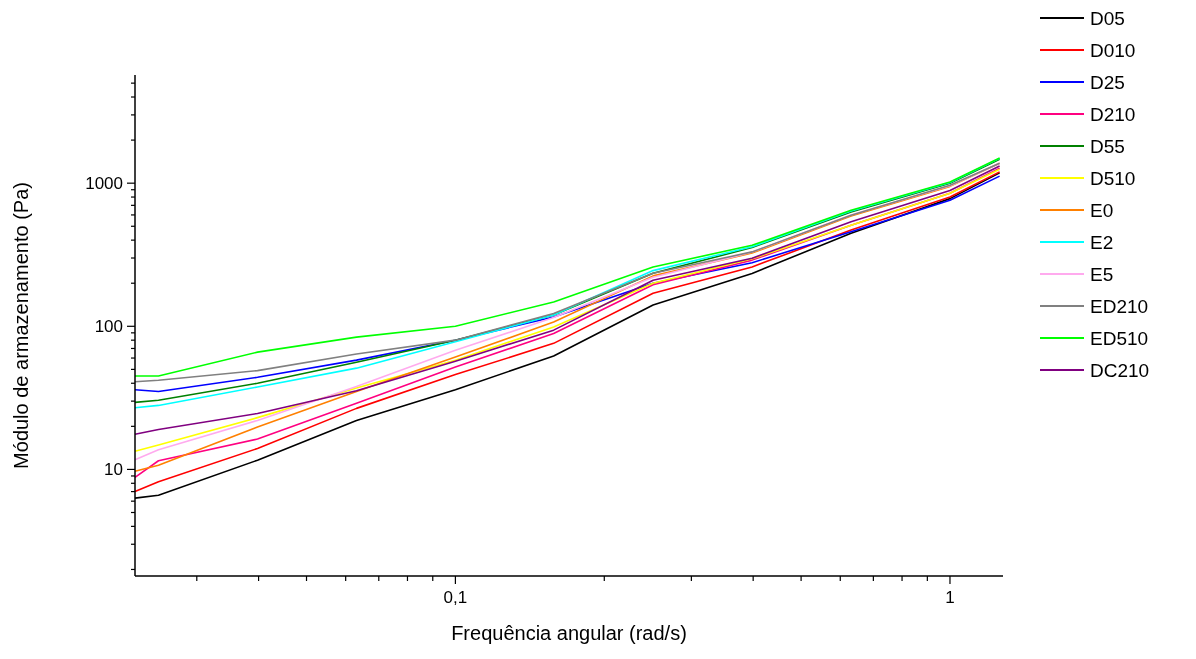 The image size is (1196, 659). Describe the element at coordinates (950, 597) in the screenshot. I see `x-tick-label: 1` at that location.